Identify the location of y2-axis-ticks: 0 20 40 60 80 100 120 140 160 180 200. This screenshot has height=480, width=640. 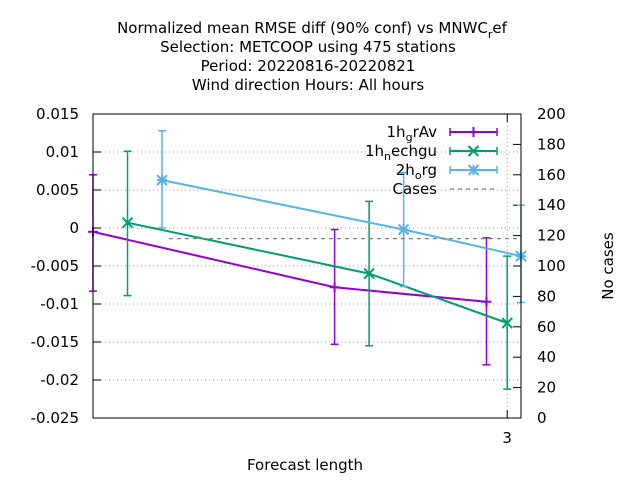
(539, 266).